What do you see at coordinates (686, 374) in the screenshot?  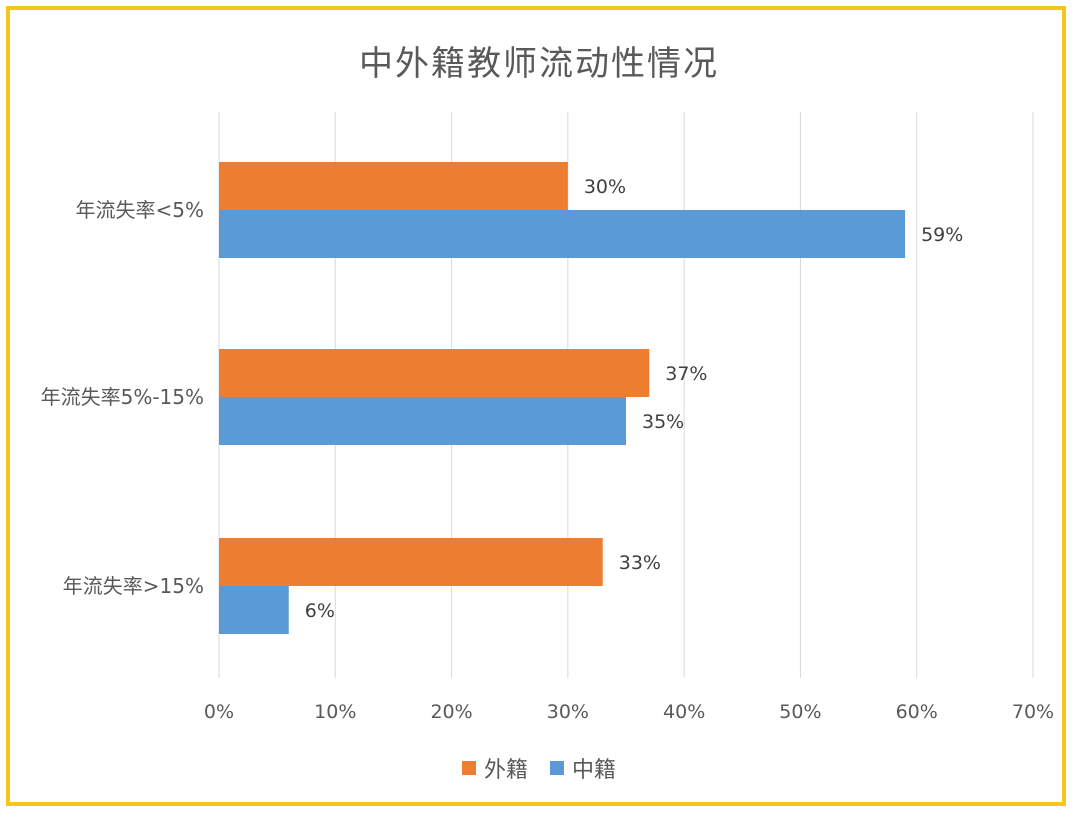 I see `data-label-foreign-1: 37%` at bounding box center [686, 374].